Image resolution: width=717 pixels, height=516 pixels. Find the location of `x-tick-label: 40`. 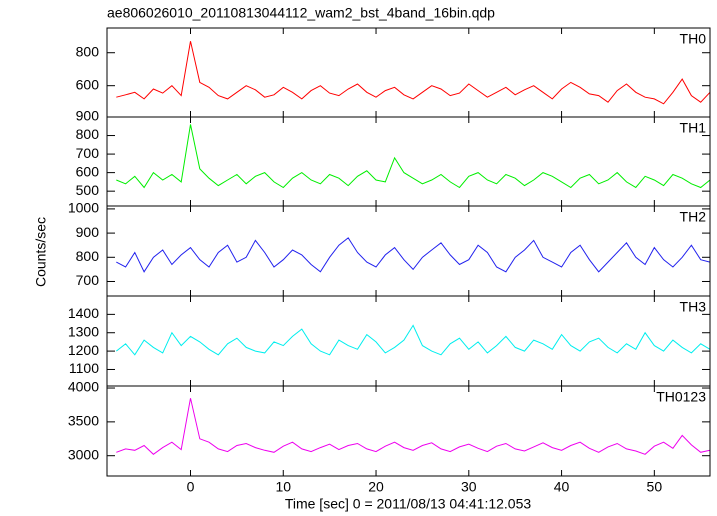

x-tick-label: 40 is located at coordinates (562, 487).